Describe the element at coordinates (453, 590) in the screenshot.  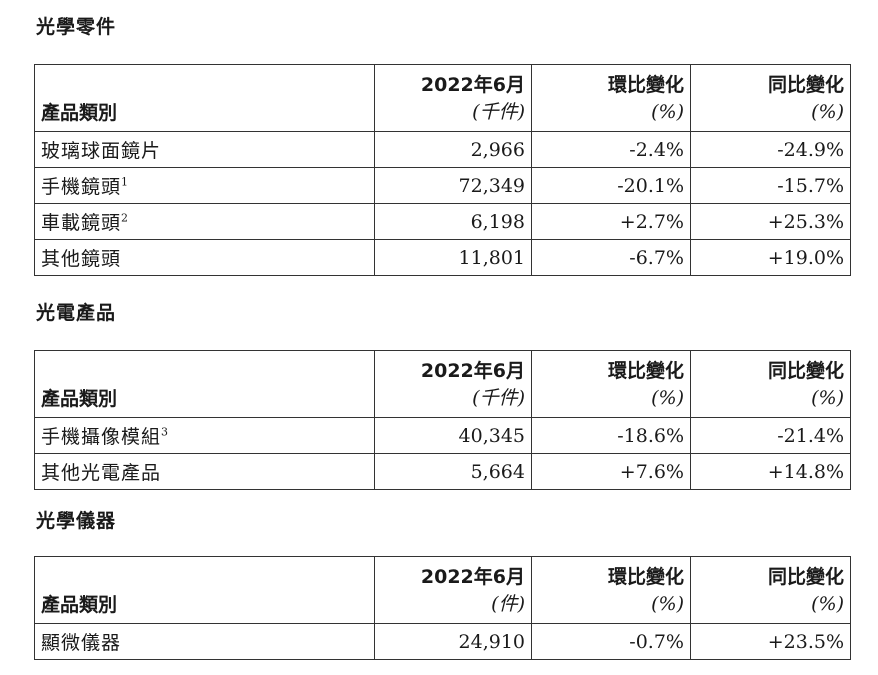
I see `header-month: 2022年6月 (件)` at that location.